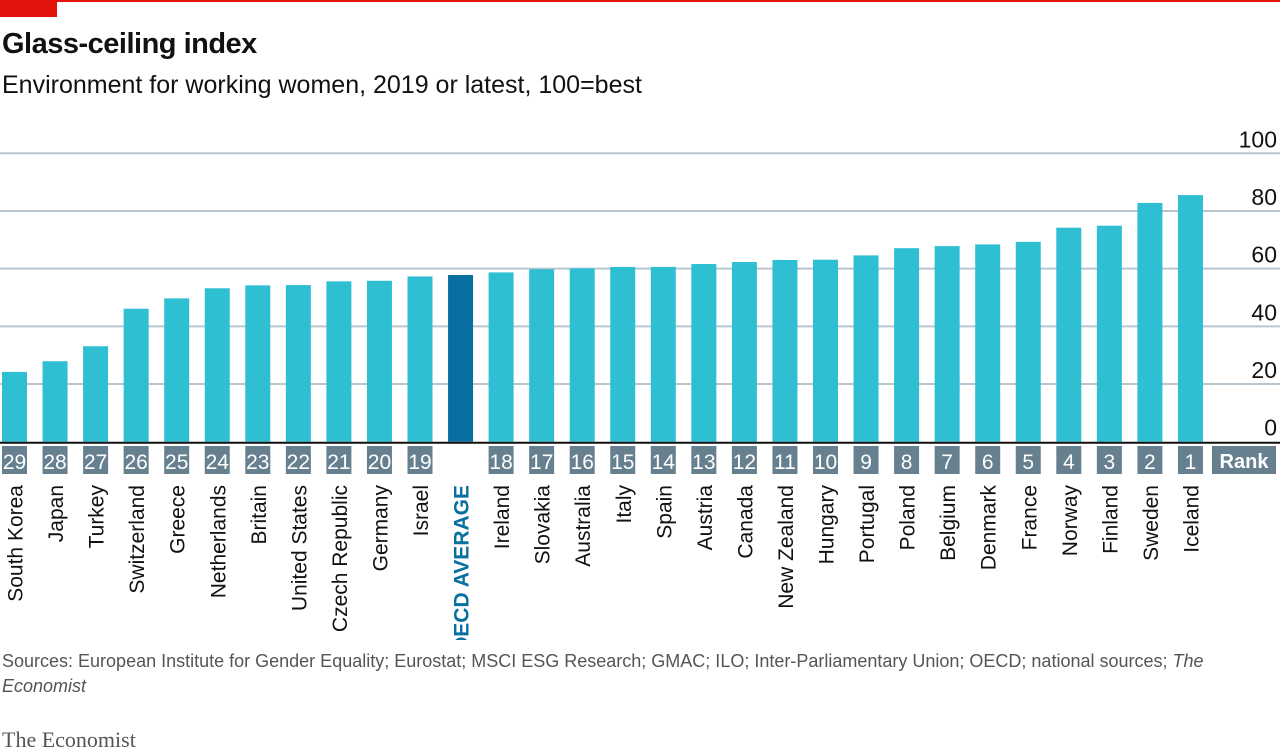 Image resolution: width=1280 pixels, height=755 pixels. Describe the element at coordinates (257, 462) in the screenshot. I see `rank-label: 23` at that location.